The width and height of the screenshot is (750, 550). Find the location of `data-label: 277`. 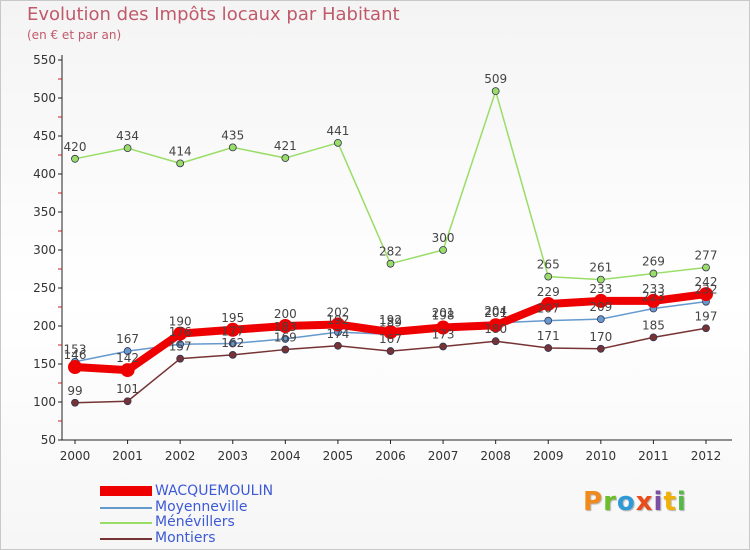

data-label: 277 is located at coordinates (706, 255).